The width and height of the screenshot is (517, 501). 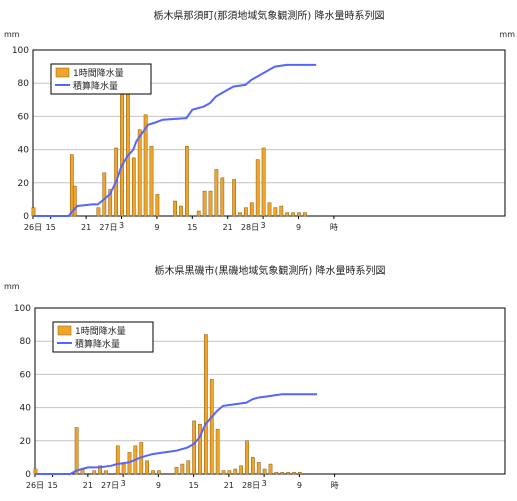 I want to click on chart-title: 栃木県黒磯市(黒磯地域気象観測所) 降水量時系列図, so click(x=270, y=270).